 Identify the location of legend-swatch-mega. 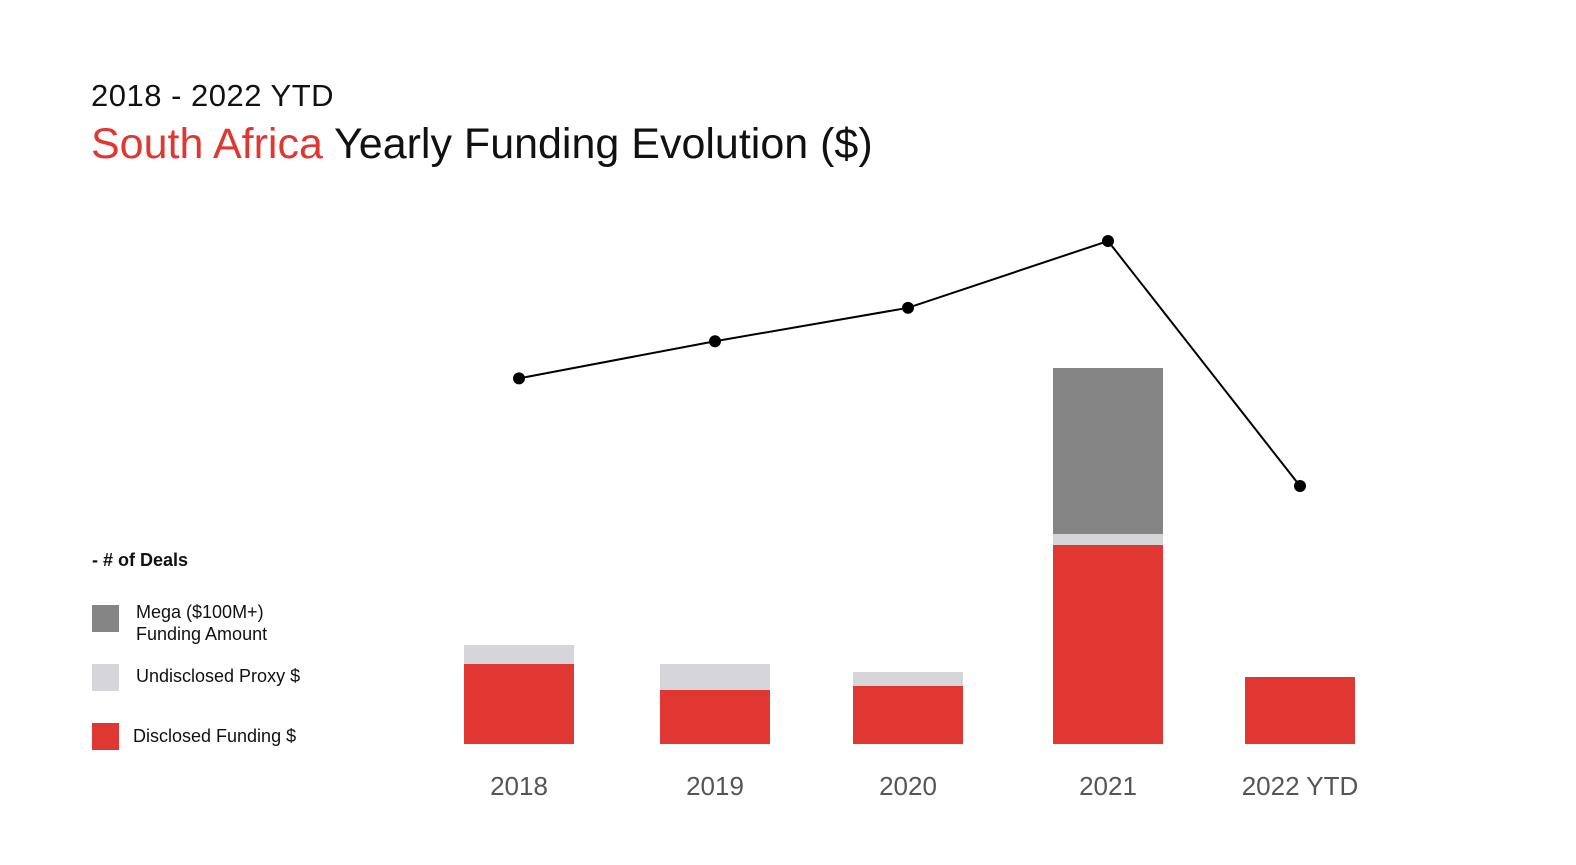
(105, 618).